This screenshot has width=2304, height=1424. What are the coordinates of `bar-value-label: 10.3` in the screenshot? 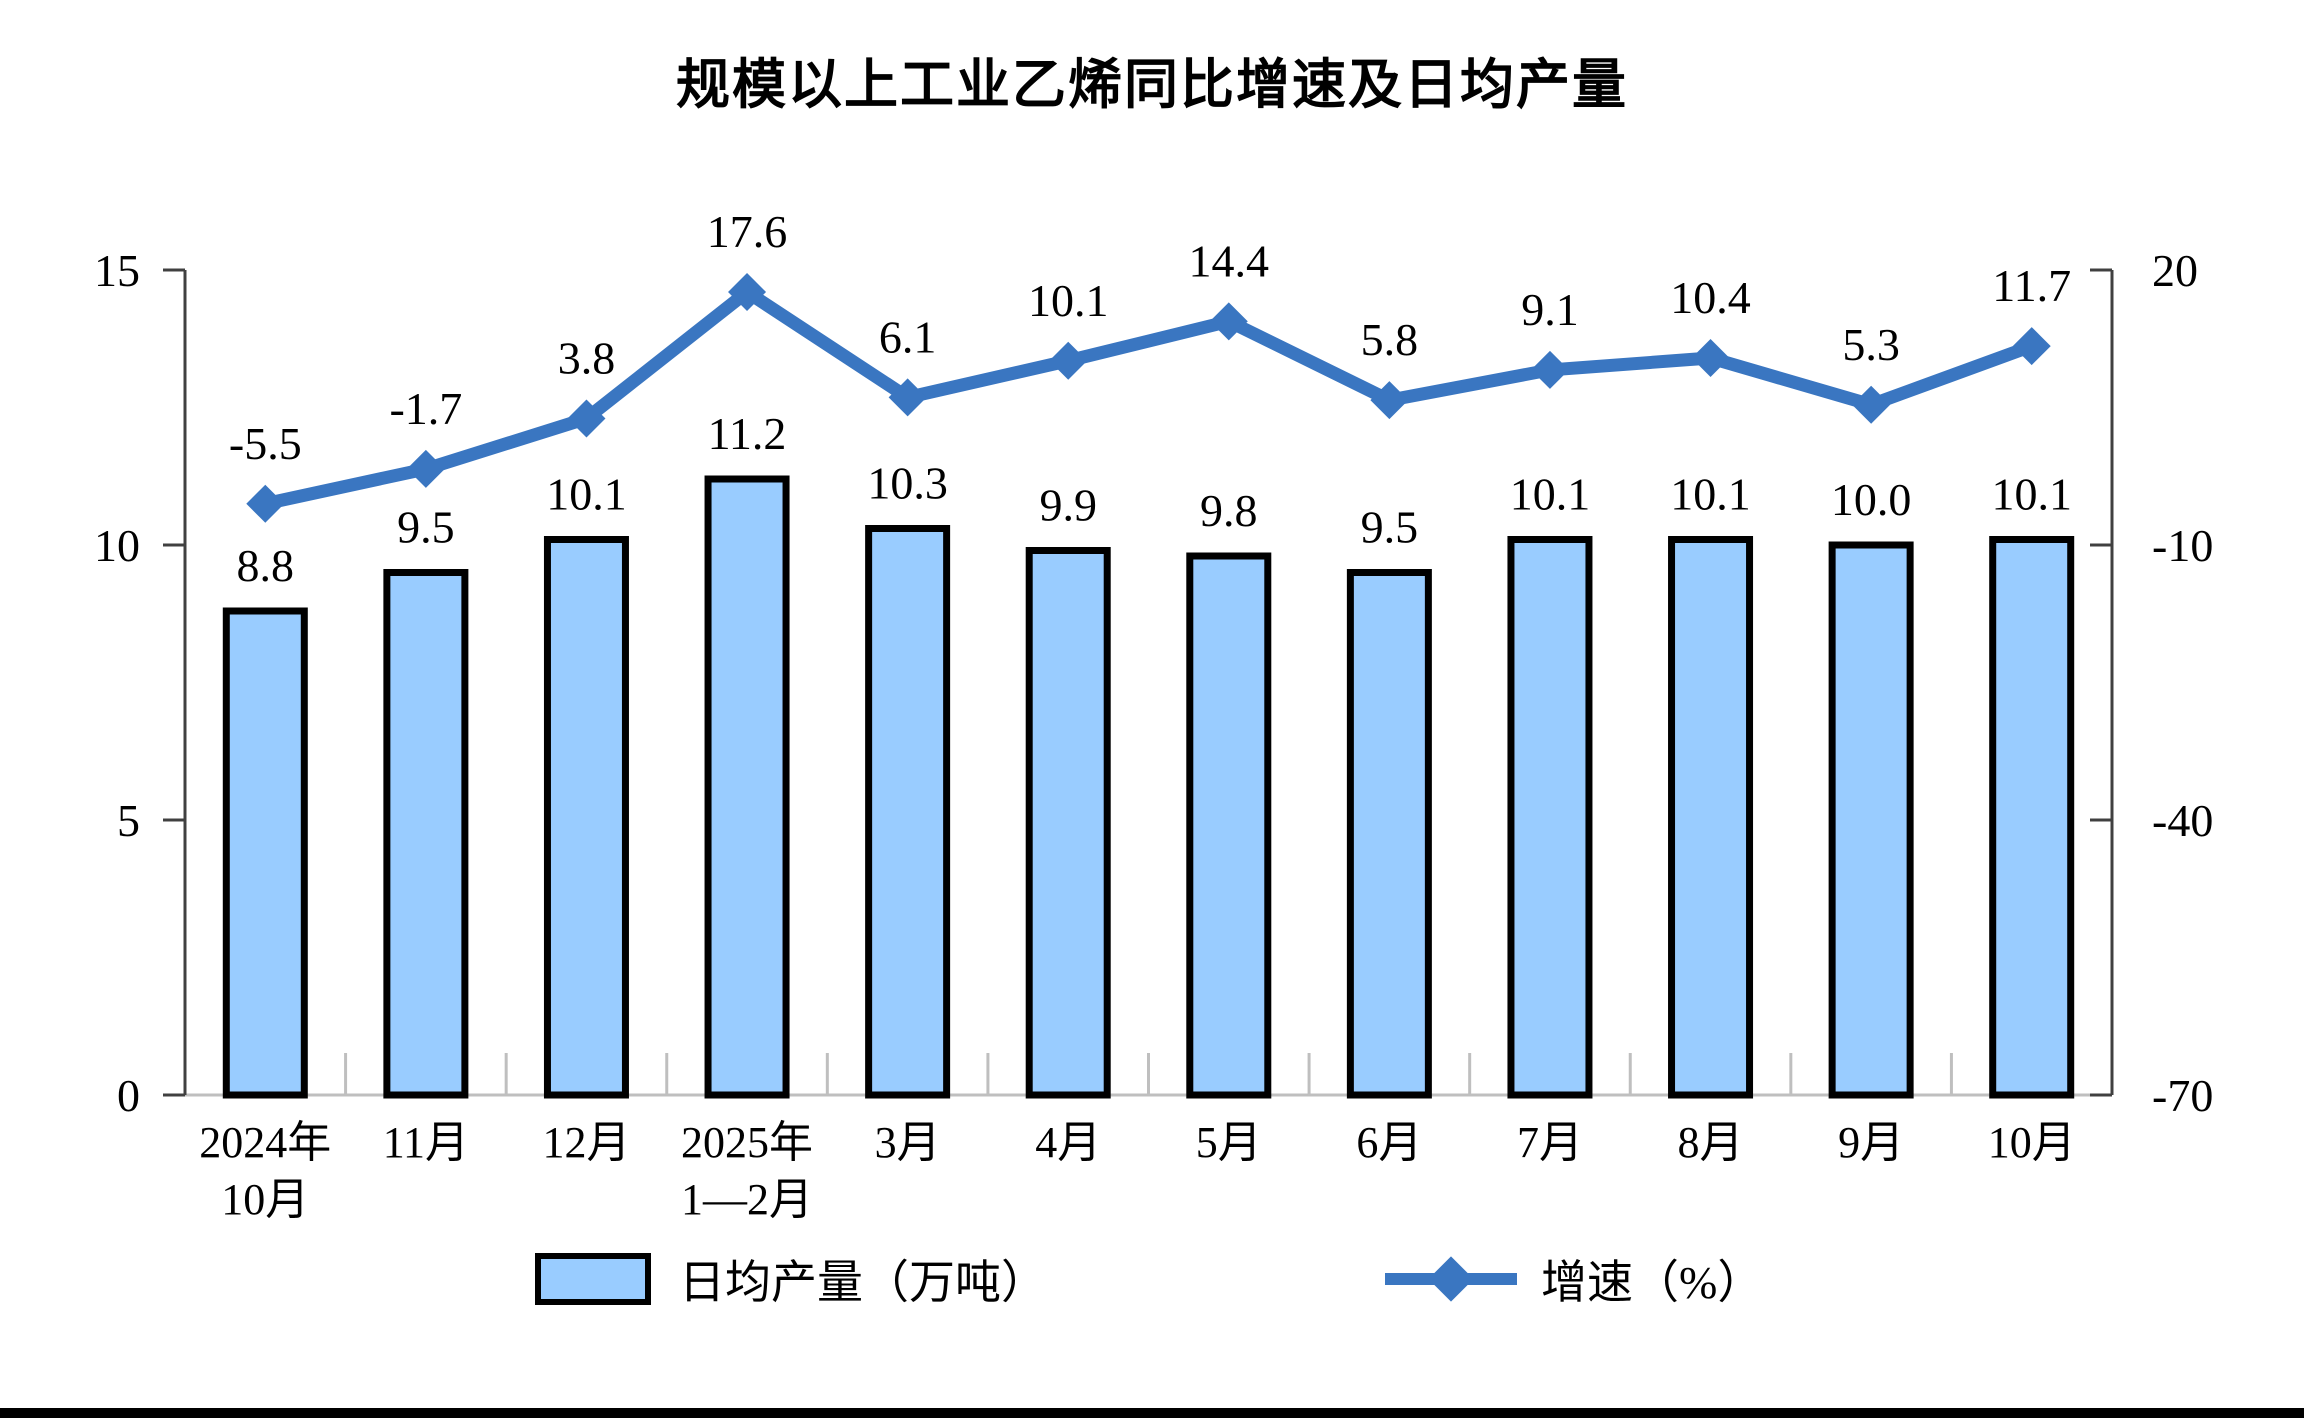 It's located at (907, 483).